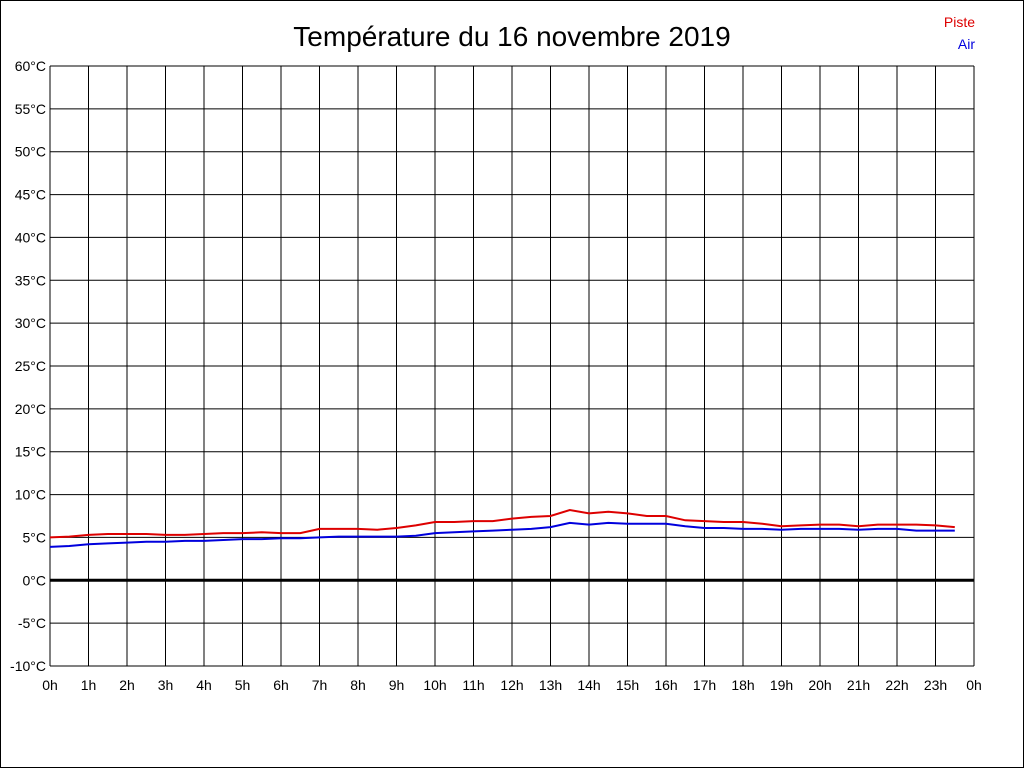  Describe the element at coordinates (281, 685) in the screenshot. I see `x-tick-label: 6h` at that location.